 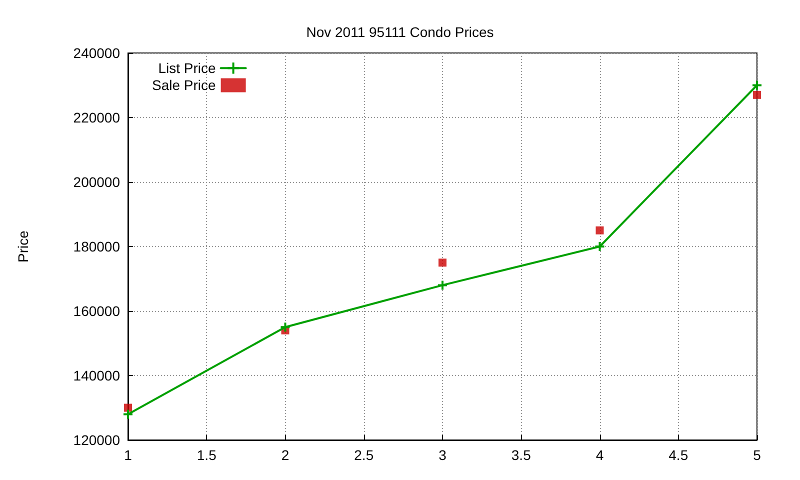 I want to click on y-axis-title: Price, so click(x=23, y=246).